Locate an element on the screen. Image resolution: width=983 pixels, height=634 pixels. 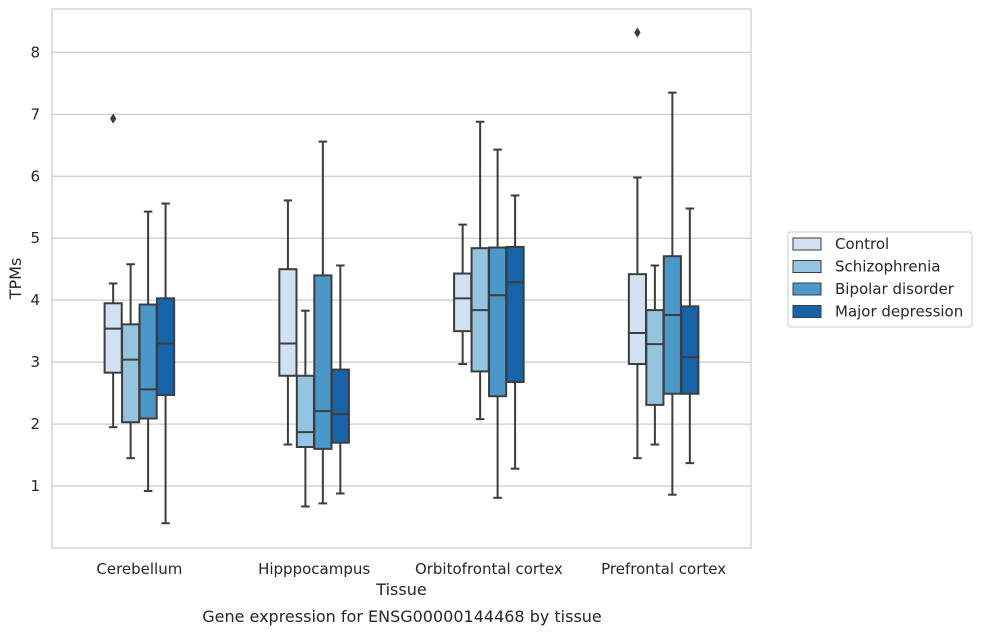
y-tick-label: 2 is located at coordinates (35, 424).